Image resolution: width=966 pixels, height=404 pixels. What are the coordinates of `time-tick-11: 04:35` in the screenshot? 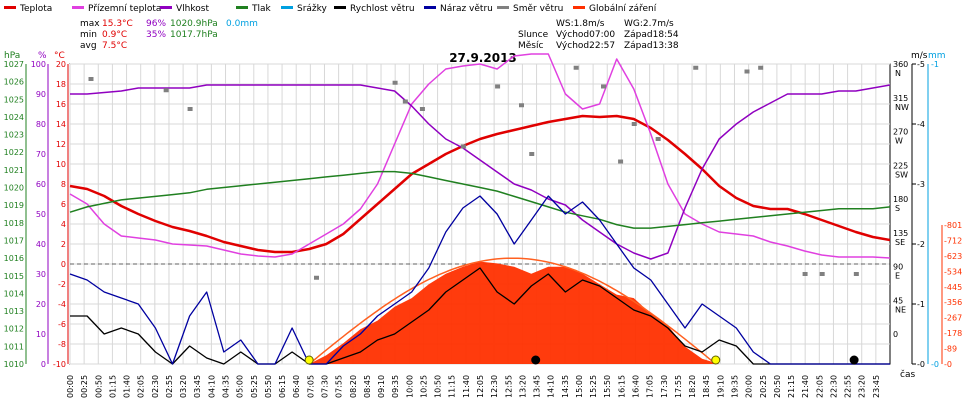 It's located at (226, 386).